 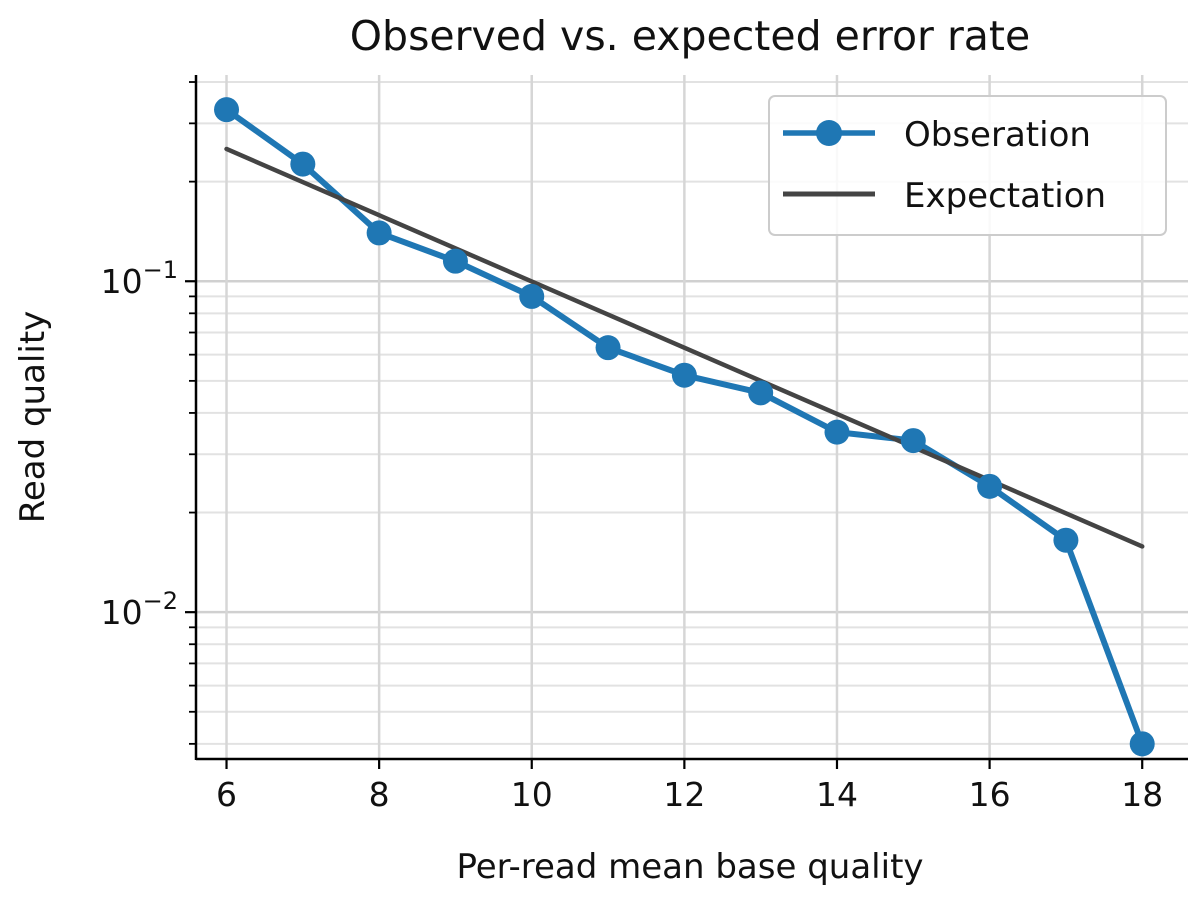 What do you see at coordinates (532, 794) in the screenshot?
I see `x-tick-label: 10` at bounding box center [532, 794].